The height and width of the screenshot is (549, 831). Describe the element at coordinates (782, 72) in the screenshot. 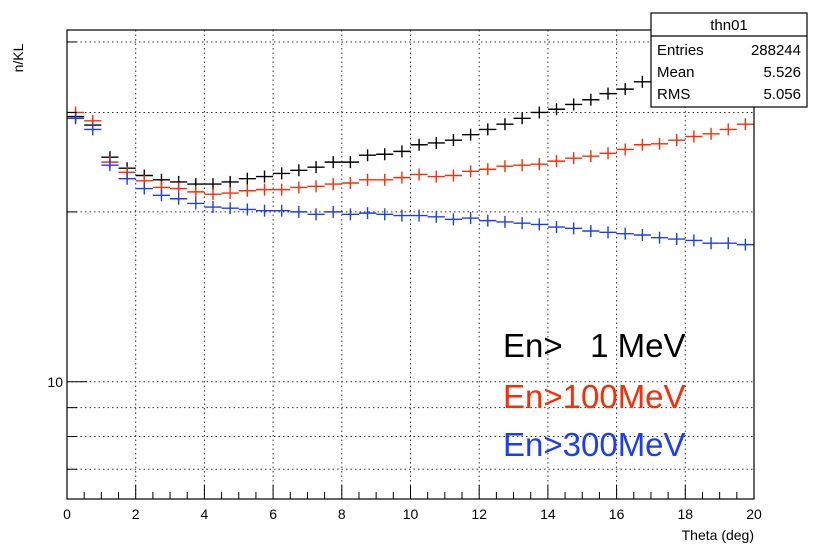

I see `stats-mean-value: 5.526` at that location.